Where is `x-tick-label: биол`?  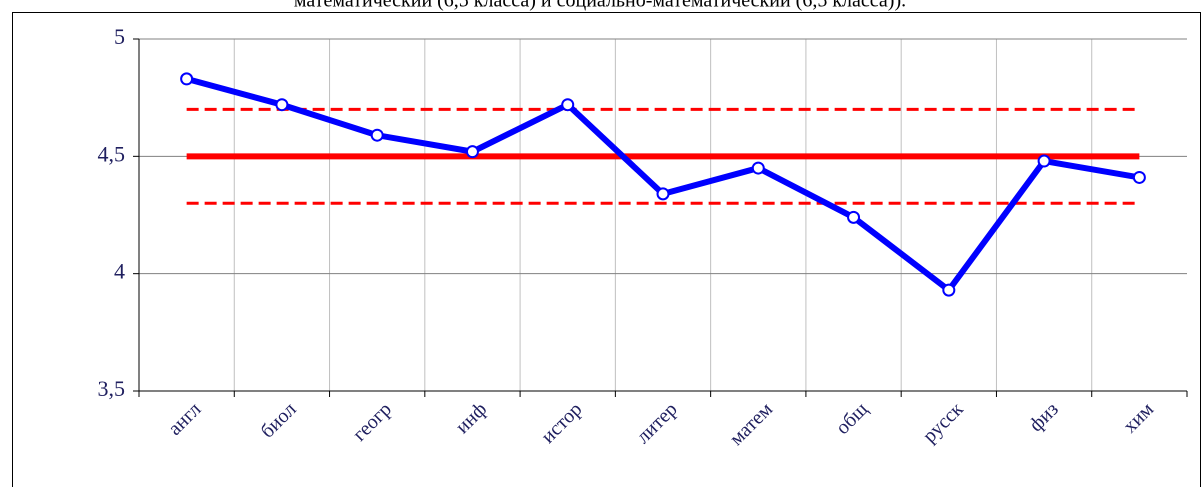
x-tick-label: биол is located at coordinates (278, 420).